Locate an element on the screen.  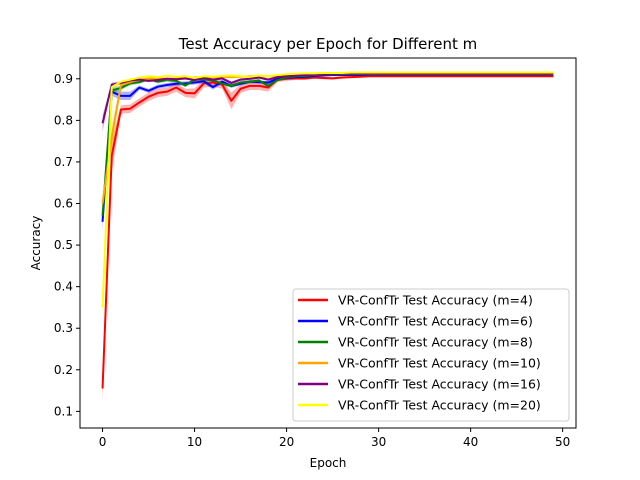
y-tick-label-8: 0.9 is located at coordinates (63, 79).